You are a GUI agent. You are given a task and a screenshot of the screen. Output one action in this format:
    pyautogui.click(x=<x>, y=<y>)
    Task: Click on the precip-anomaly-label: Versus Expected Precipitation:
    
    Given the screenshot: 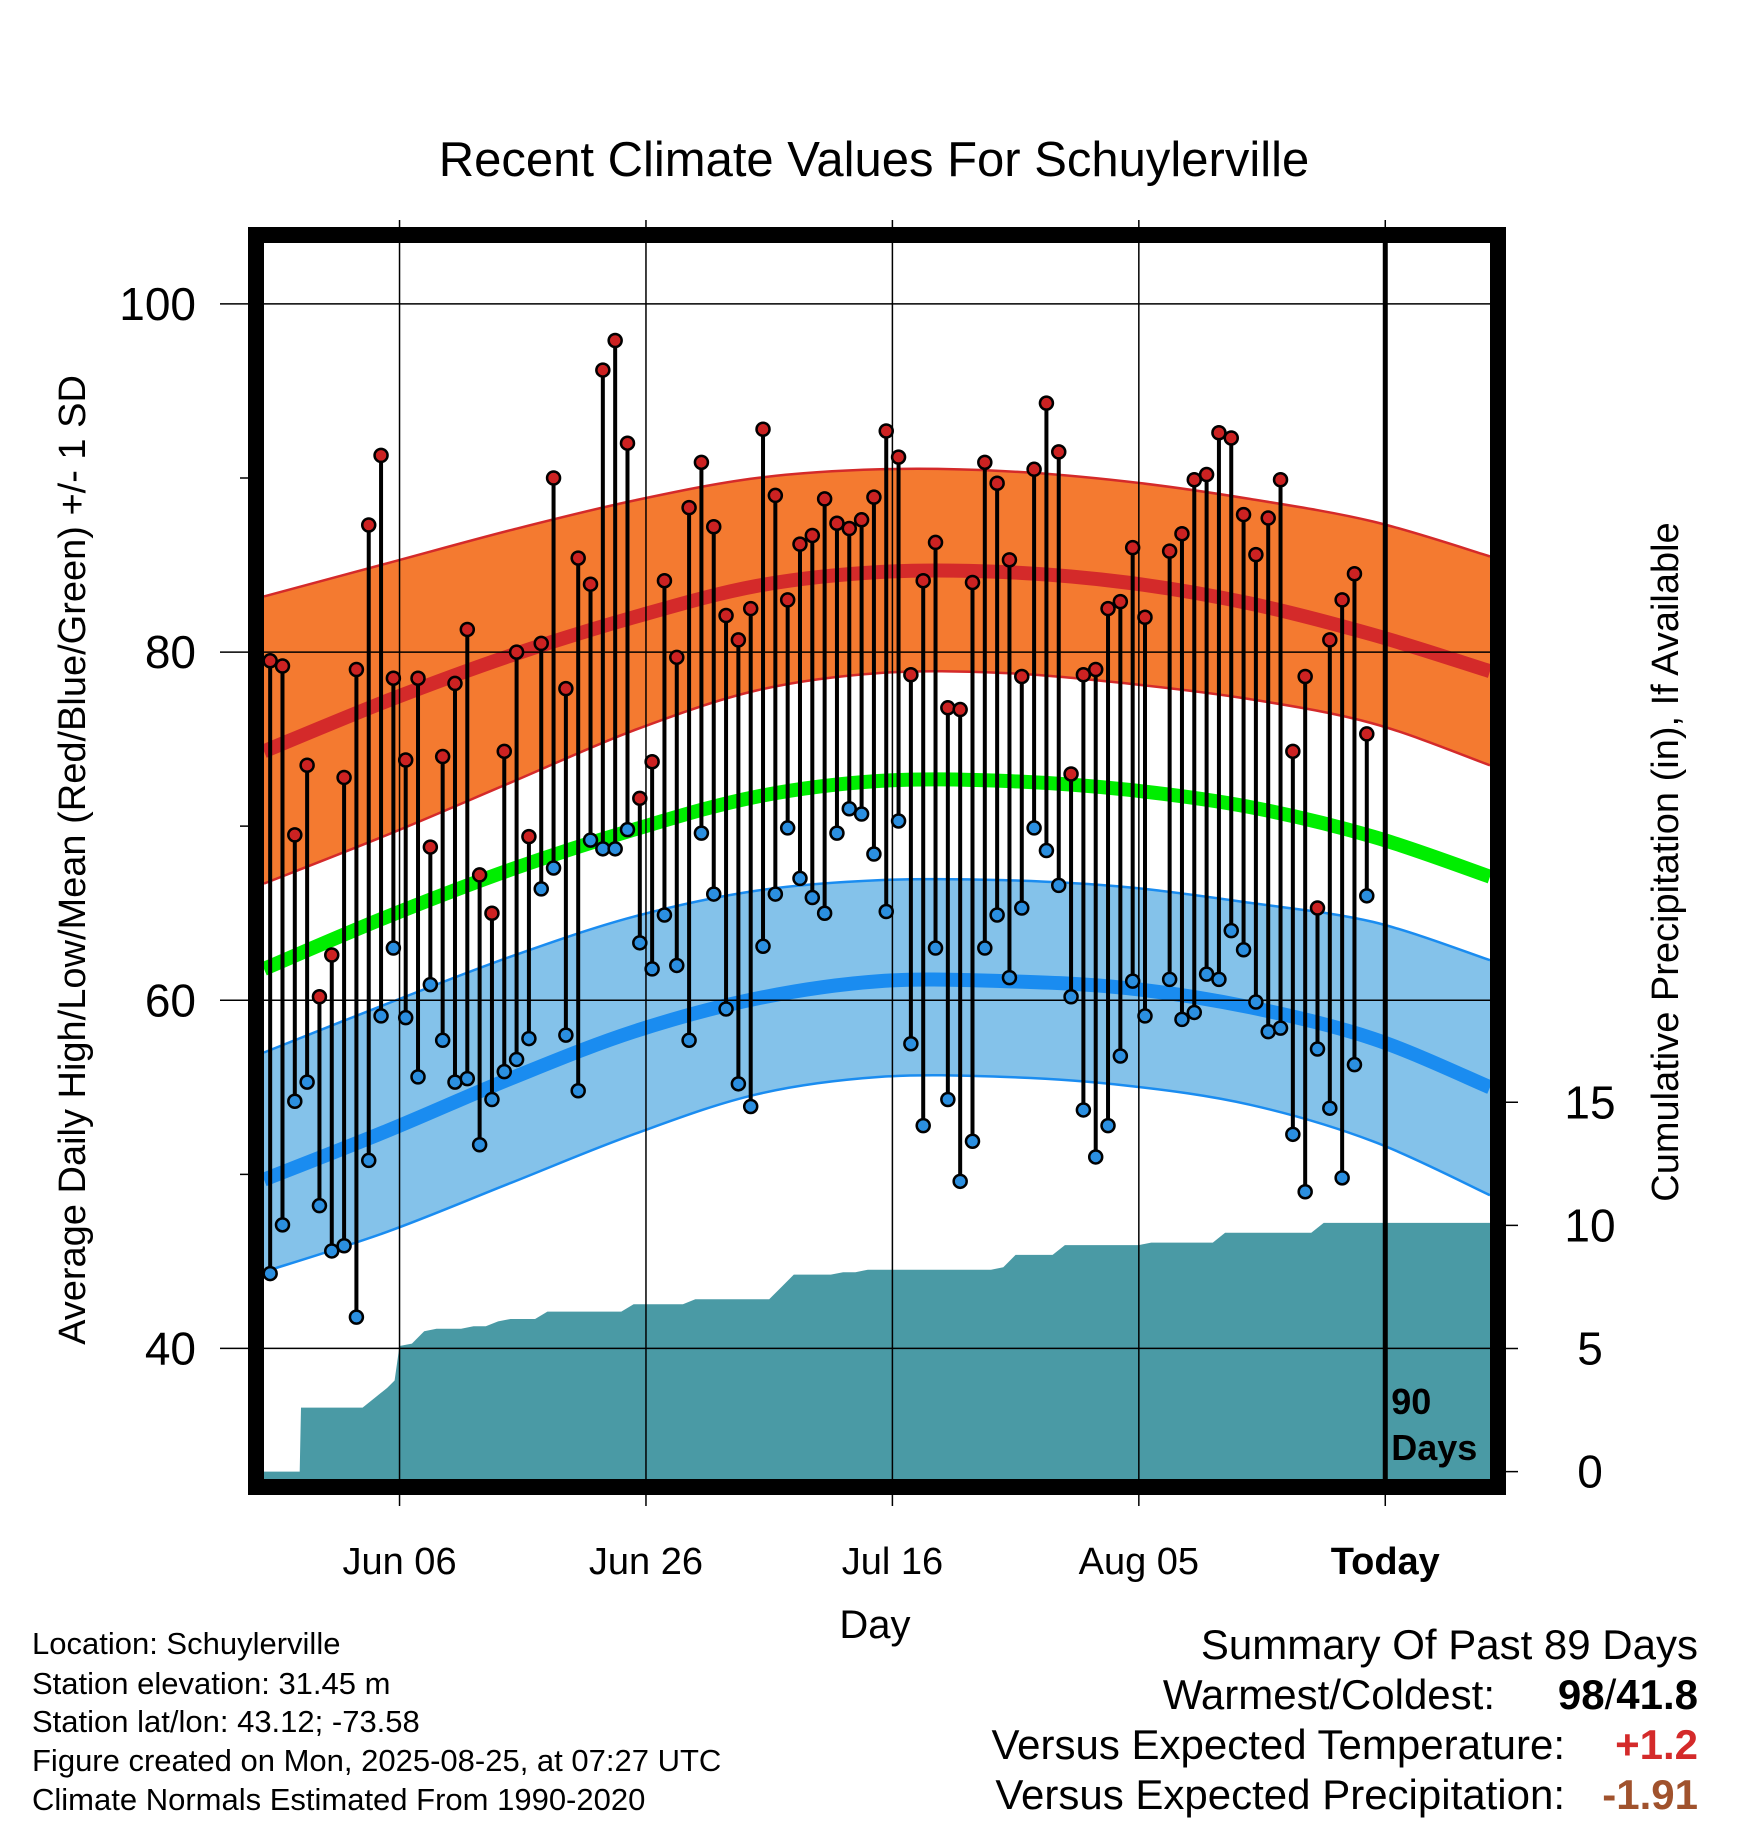 What is the action you would take?
    pyautogui.click(x=1280, y=1794)
    